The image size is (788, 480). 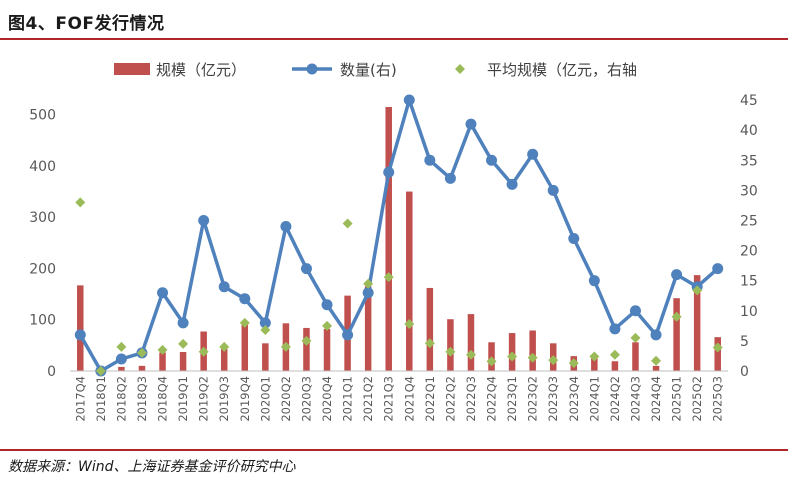 I want to click on count-point-2022Q1, so click(x=430, y=160).